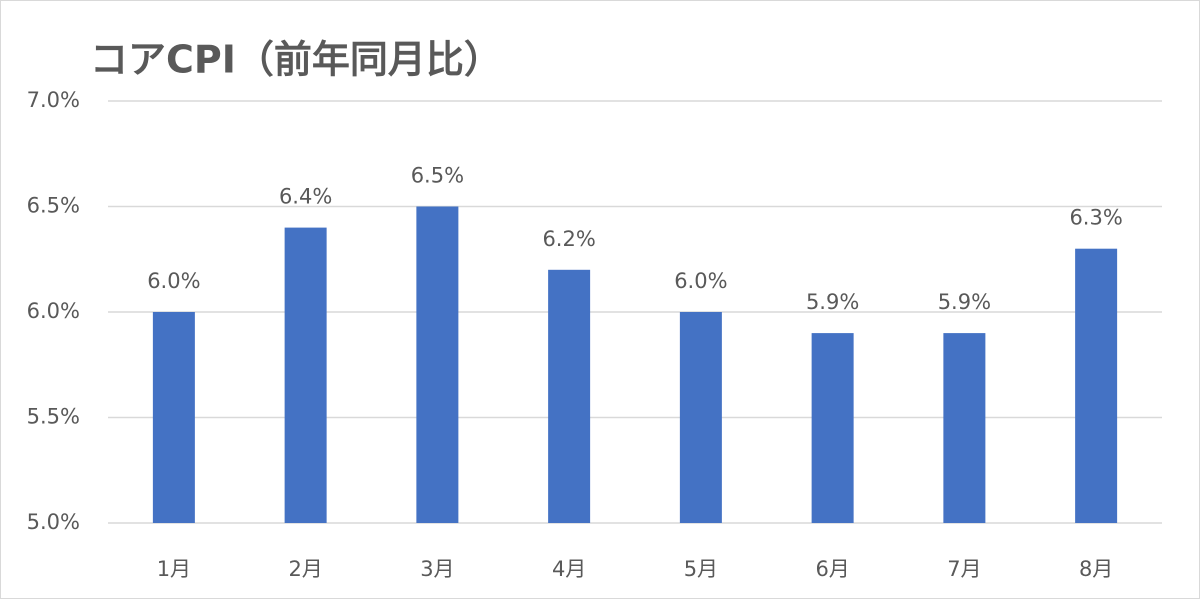 The width and height of the screenshot is (1200, 599). What do you see at coordinates (964, 569) in the screenshot?
I see `x-tick-label: 7月` at bounding box center [964, 569].